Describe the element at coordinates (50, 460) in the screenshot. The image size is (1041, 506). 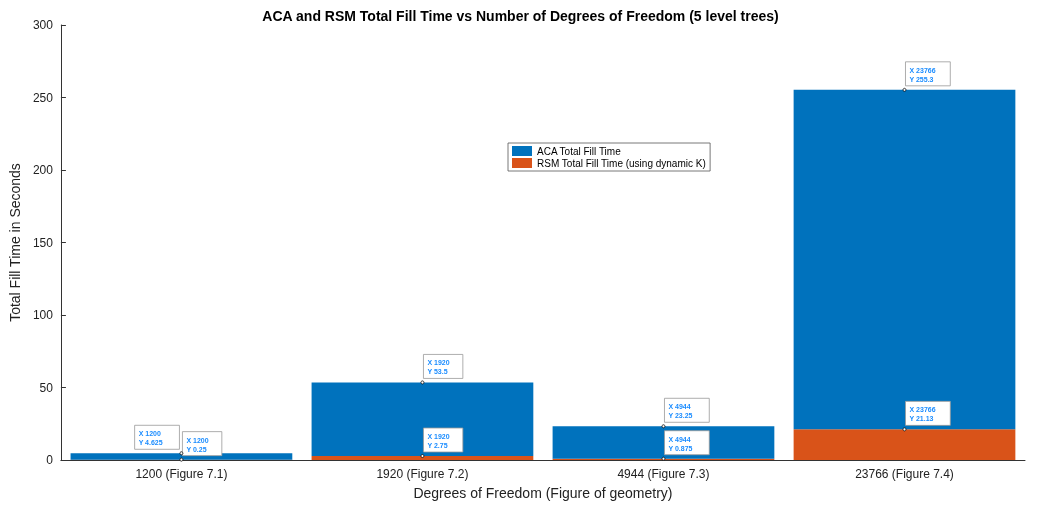
I see `y-tick-label: 0` at that location.